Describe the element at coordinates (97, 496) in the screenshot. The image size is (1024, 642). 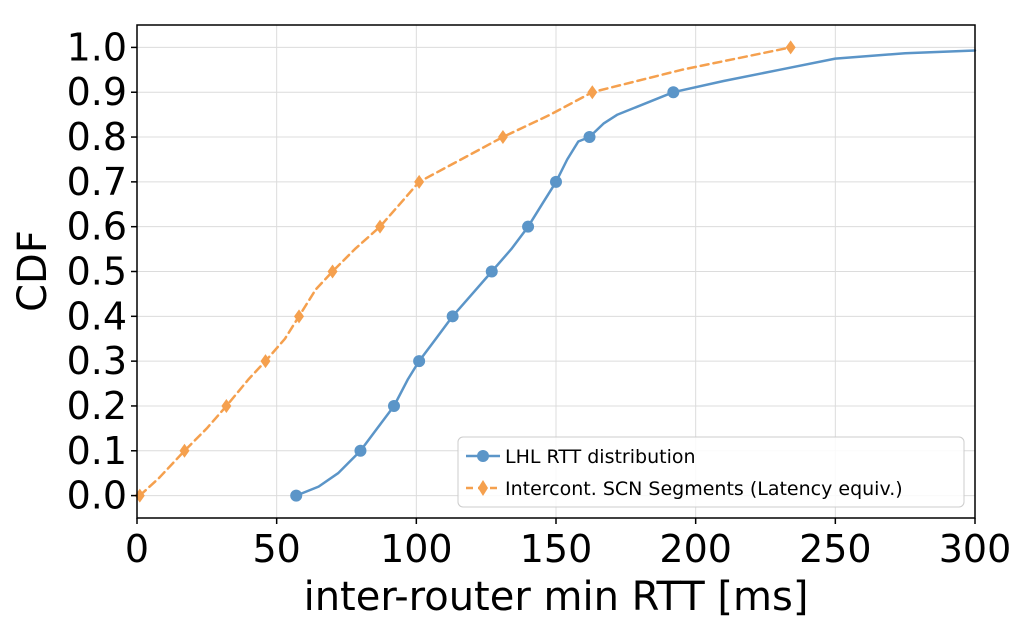
I see `y-tick-label: 0.0` at that location.